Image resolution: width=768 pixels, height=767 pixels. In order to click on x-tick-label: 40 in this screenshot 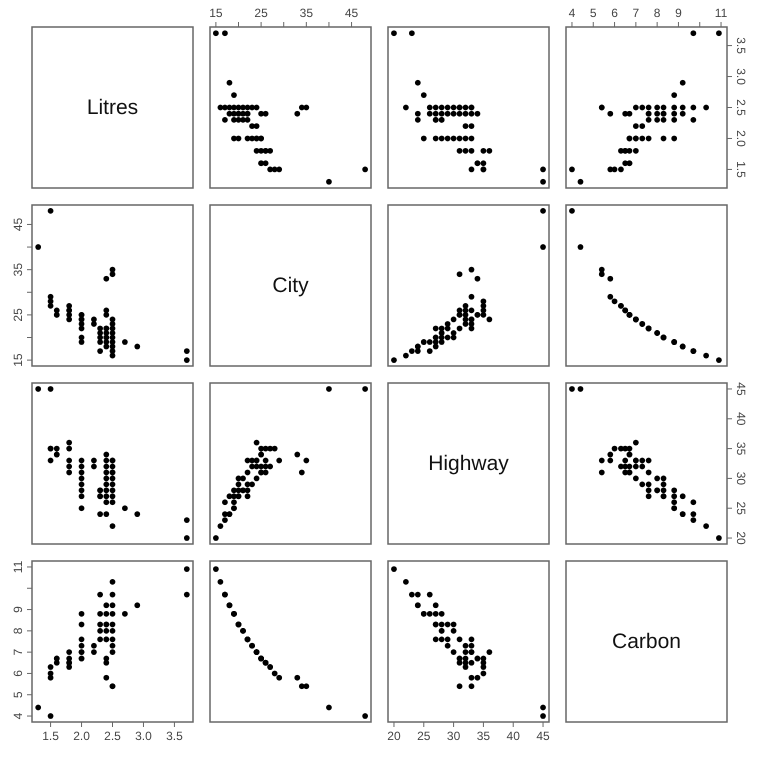, I will do `click(513, 736)`.